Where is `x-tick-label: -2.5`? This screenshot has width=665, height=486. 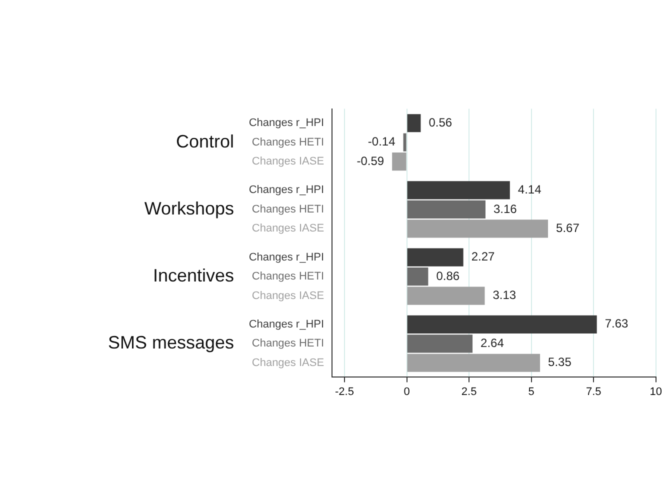 x-tick-label: -2.5 is located at coordinates (344, 392).